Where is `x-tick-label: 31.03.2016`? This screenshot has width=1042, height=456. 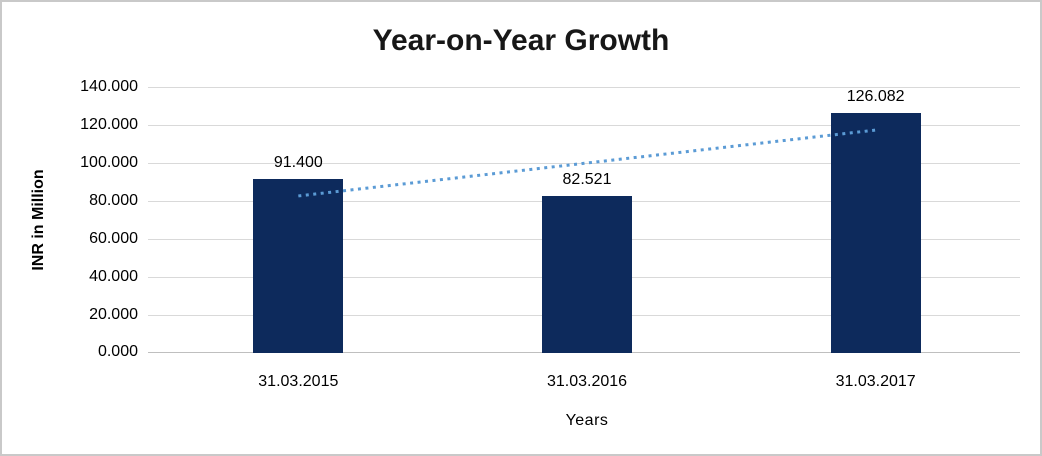 x-tick-label: 31.03.2016 is located at coordinates (587, 381).